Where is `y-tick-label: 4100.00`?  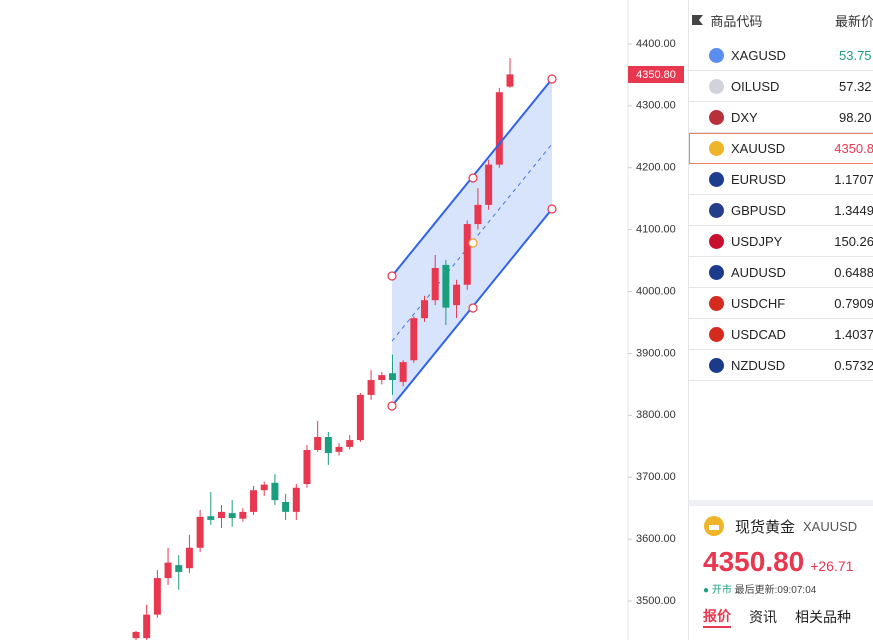
y-tick-label: 4100.00 is located at coordinates (656, 230).